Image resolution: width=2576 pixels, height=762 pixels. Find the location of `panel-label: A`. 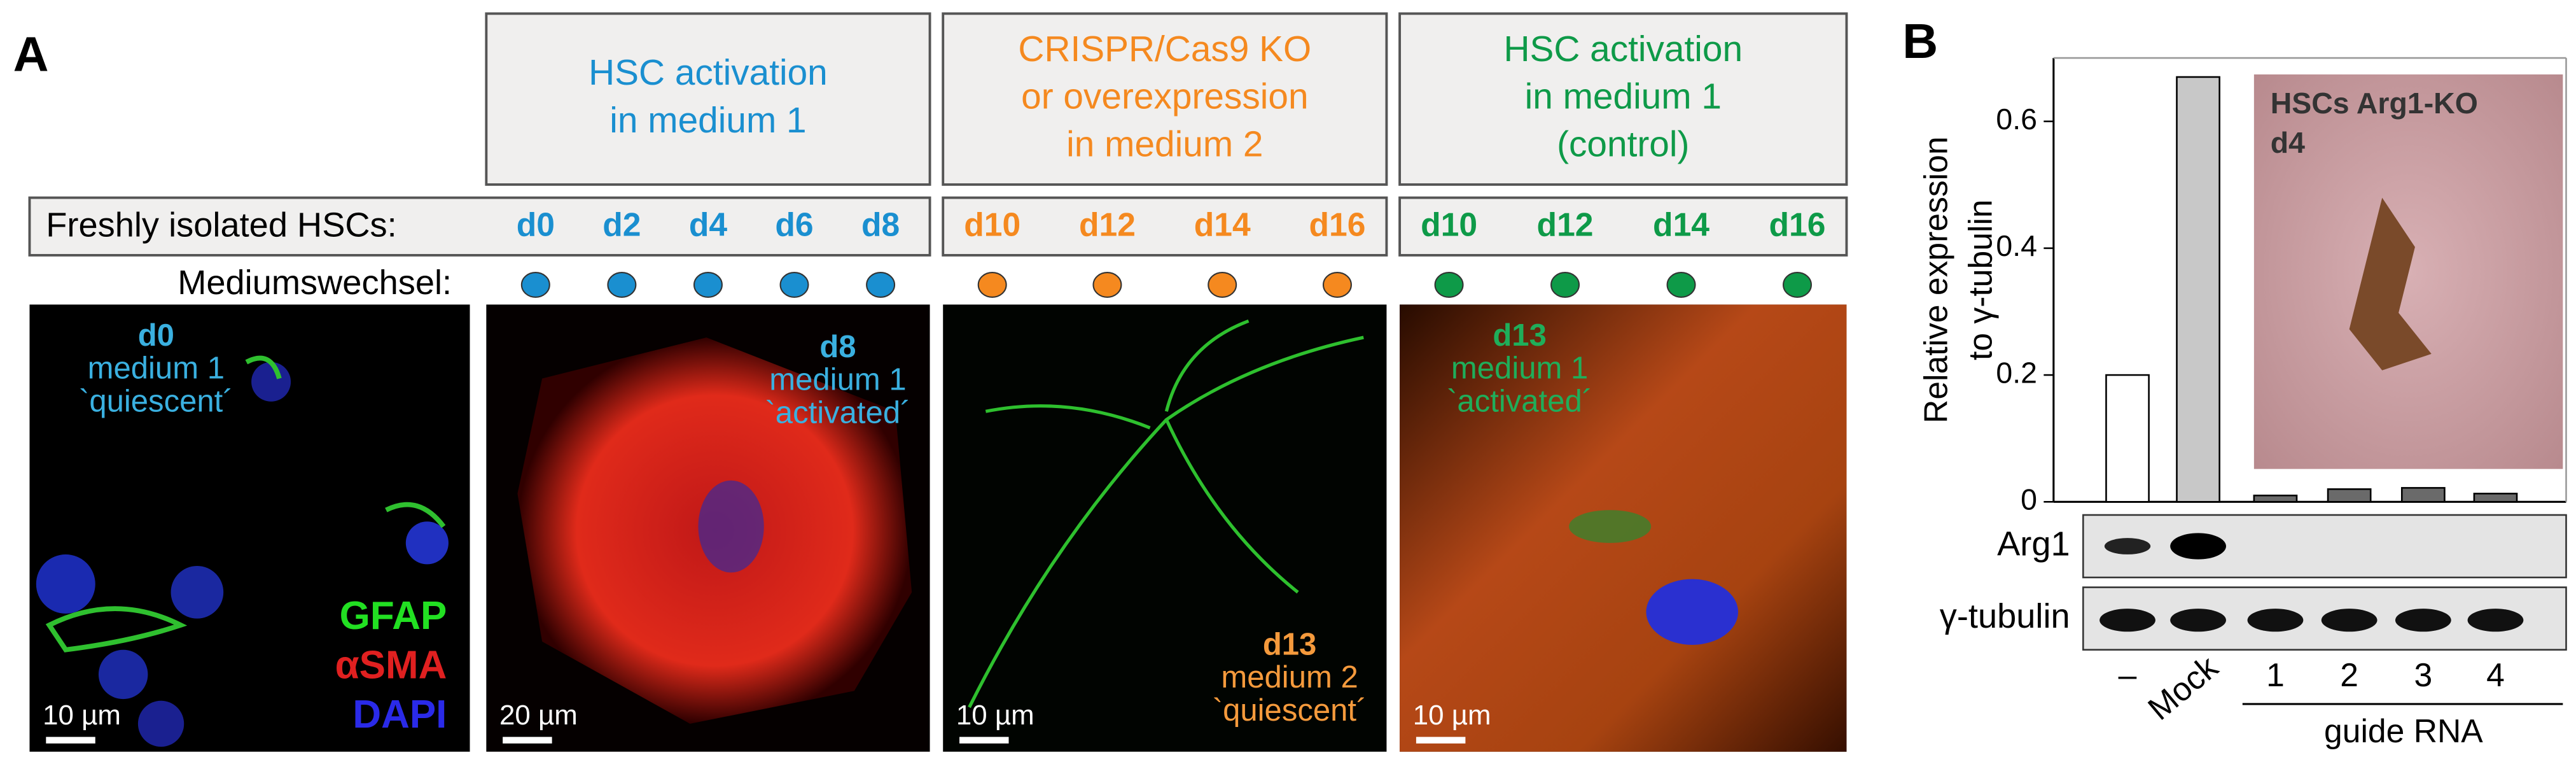

panel-label: A is located at coordinates (31, 54).